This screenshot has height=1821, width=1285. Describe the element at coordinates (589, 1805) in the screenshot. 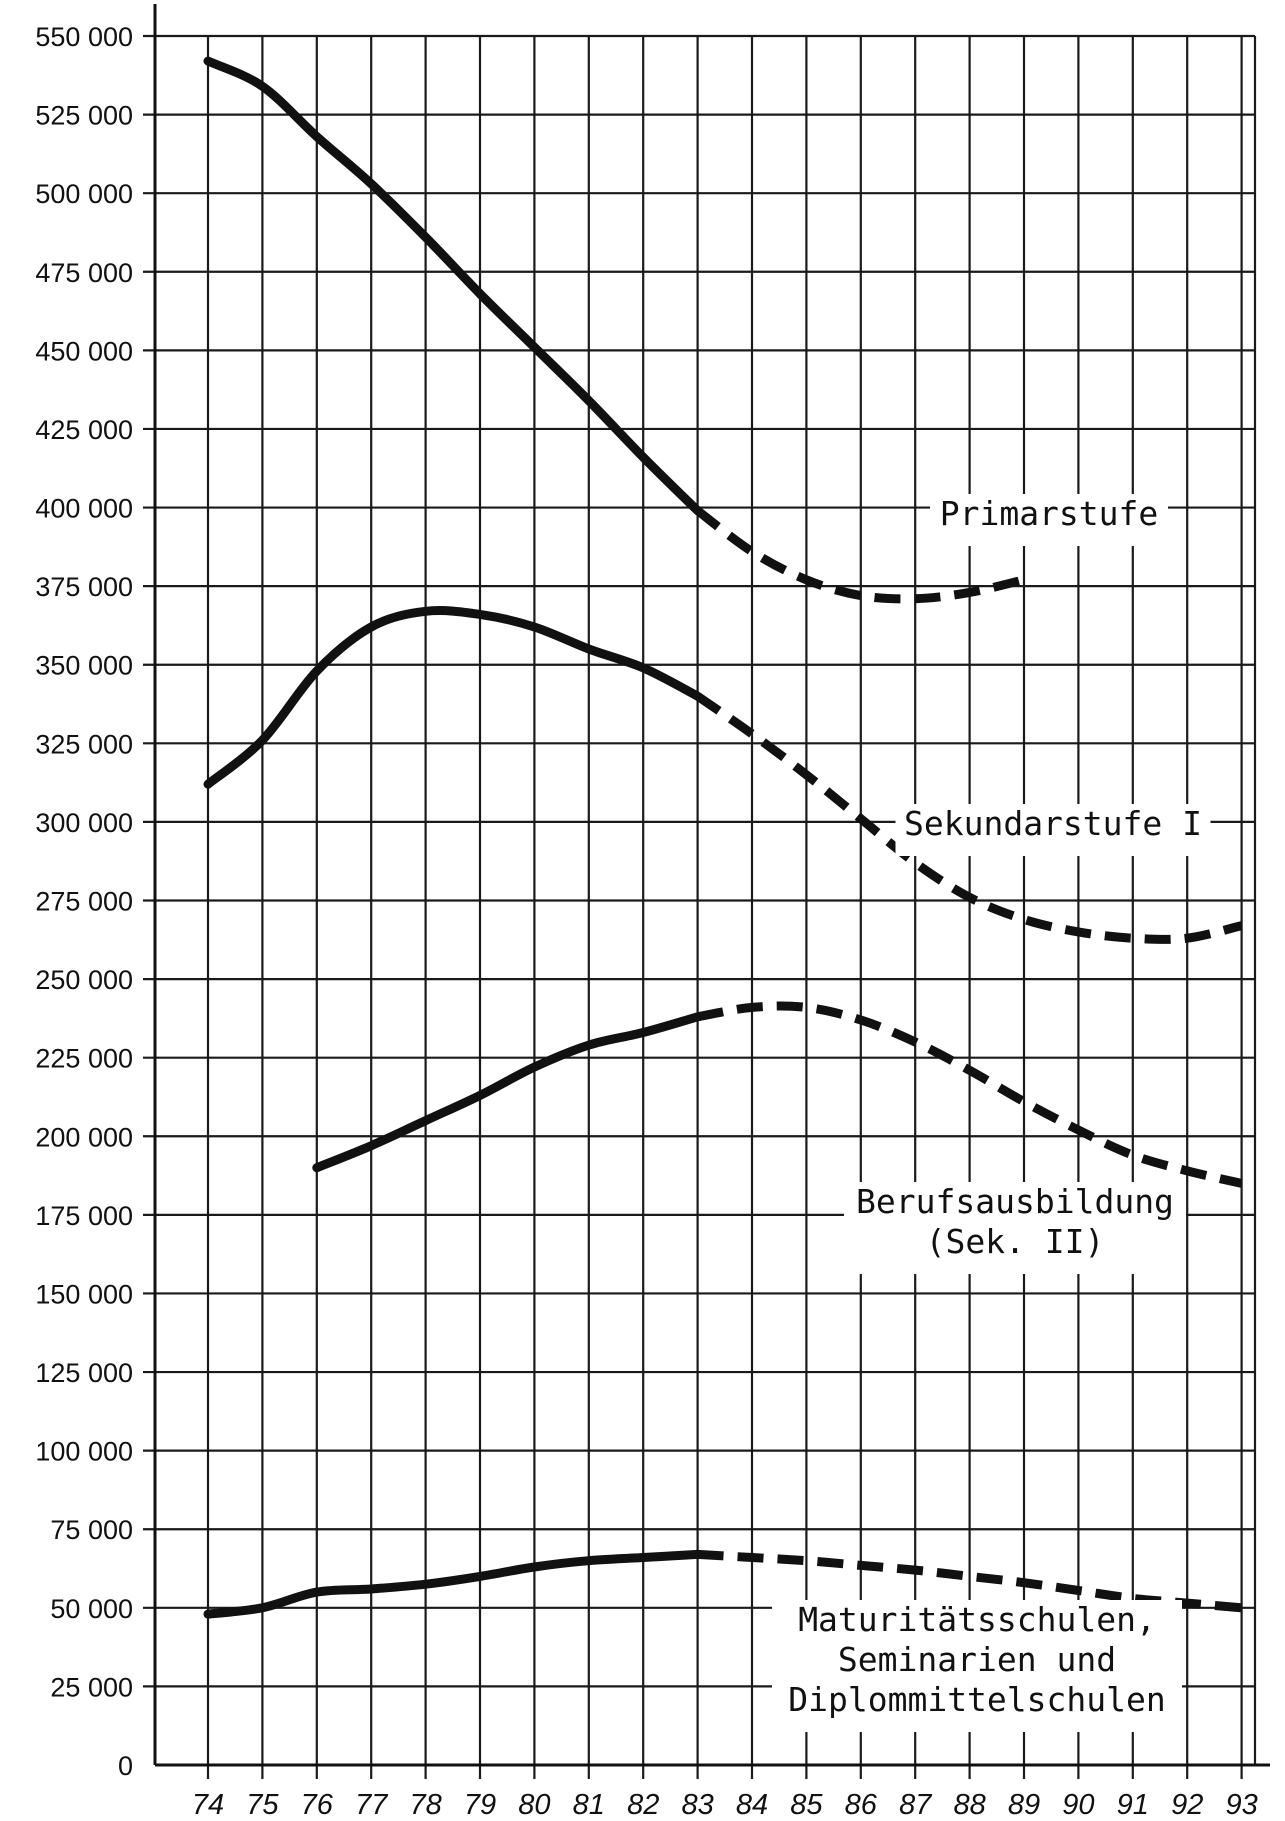

I see `x-tick-label: 81` at that location.